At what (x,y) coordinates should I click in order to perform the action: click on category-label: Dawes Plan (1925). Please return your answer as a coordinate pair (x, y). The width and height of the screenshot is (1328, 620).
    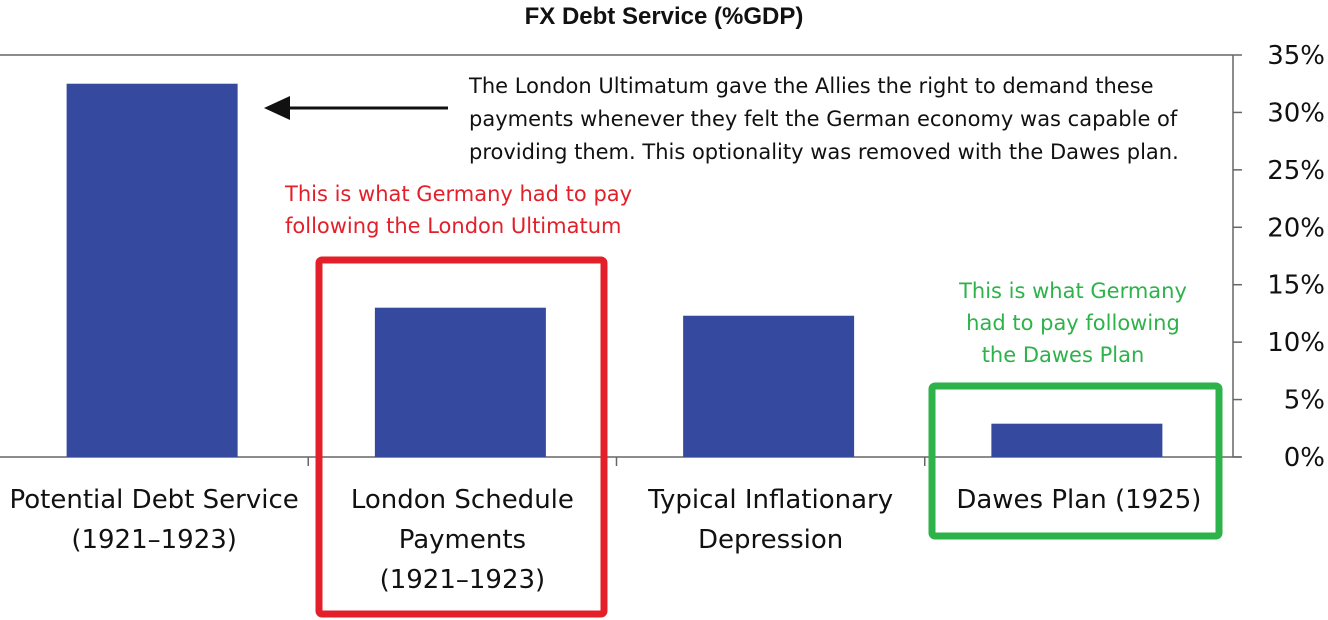
    Looking at the image, I should click on (1078, 500).